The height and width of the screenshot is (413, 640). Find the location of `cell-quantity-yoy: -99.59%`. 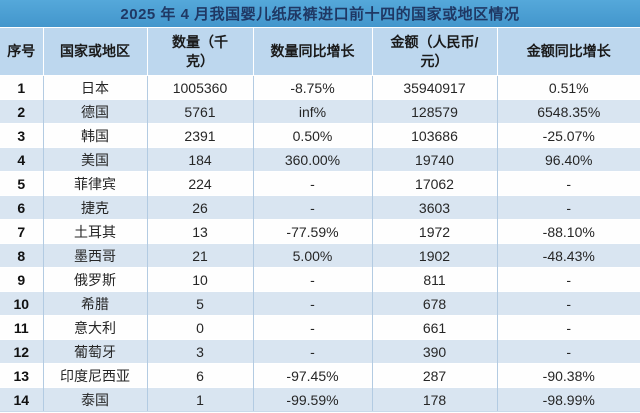

cell-quantity-yoy: -99.59% is located at coordinates (312, 399).